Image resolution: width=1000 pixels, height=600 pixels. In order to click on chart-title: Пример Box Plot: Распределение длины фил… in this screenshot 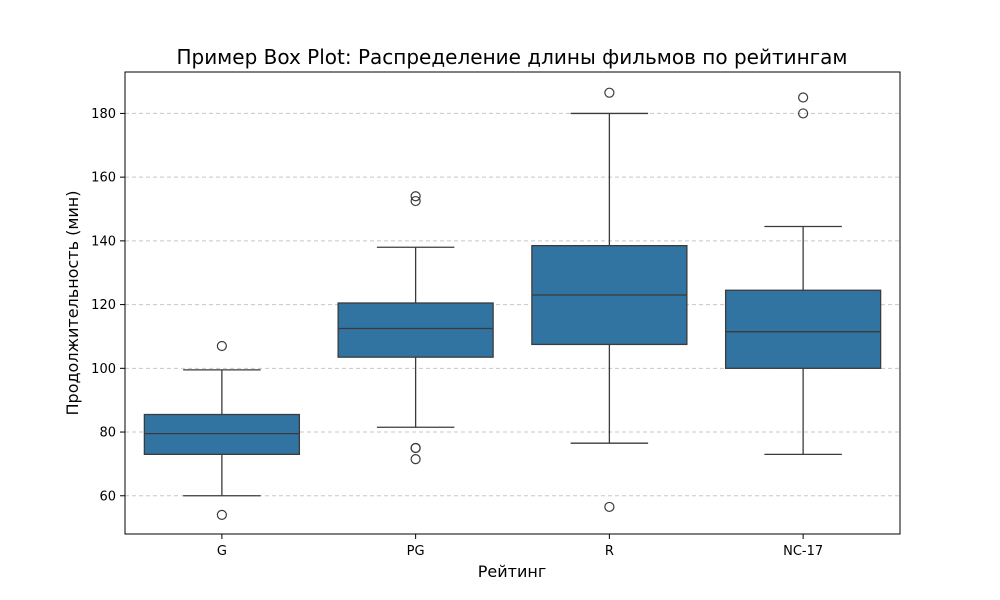, I will do `click(511, 57)`.